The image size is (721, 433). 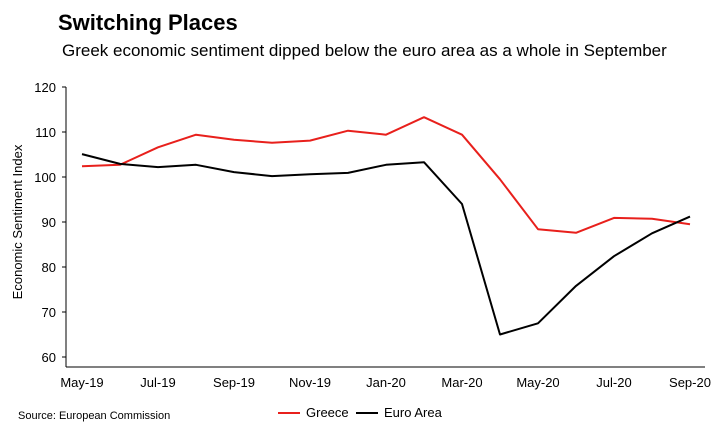 I want to click on source-note: Source: European Commission, so click(x=94, y=416).